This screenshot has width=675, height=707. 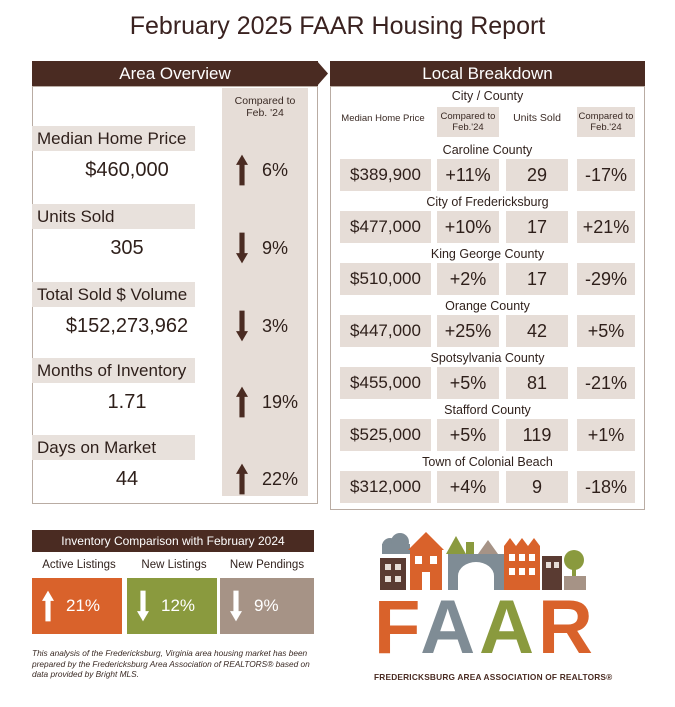 What do you see at coordinates (265, 292) in the screenshot?
I see `compared-column` at bounding box center [265, 292].